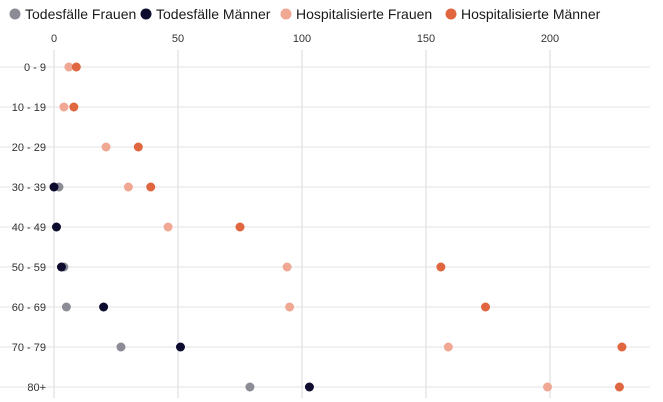 This screenshot has width=663, height=402. What do you see at coordinates (550, 39) in the screenshot?
I see `x-tick-label-200: 200` at bounding box center [550, 39].